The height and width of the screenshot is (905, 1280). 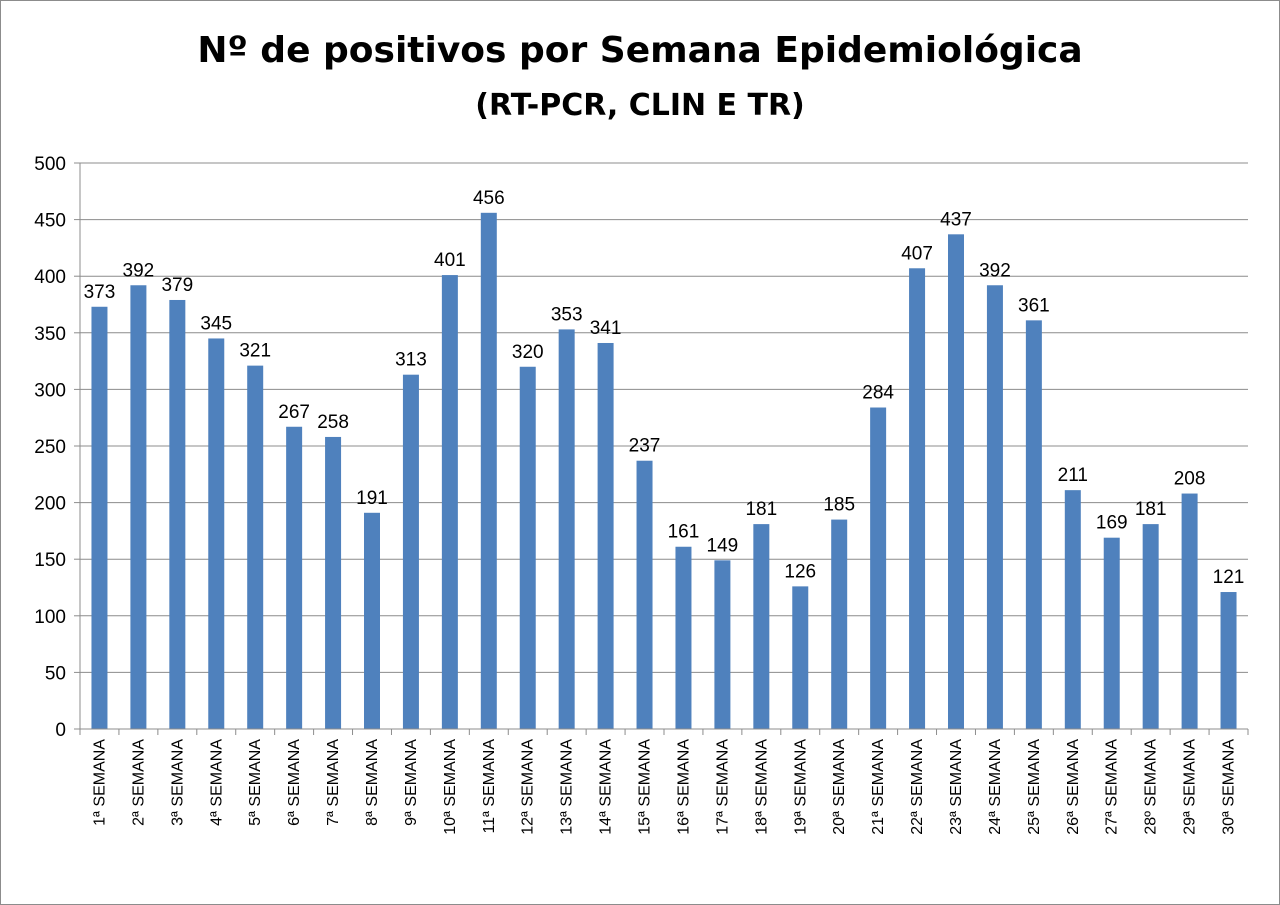 I want to click on x-tick-label: 14ª SEMANA, so click(x=606, y=787).